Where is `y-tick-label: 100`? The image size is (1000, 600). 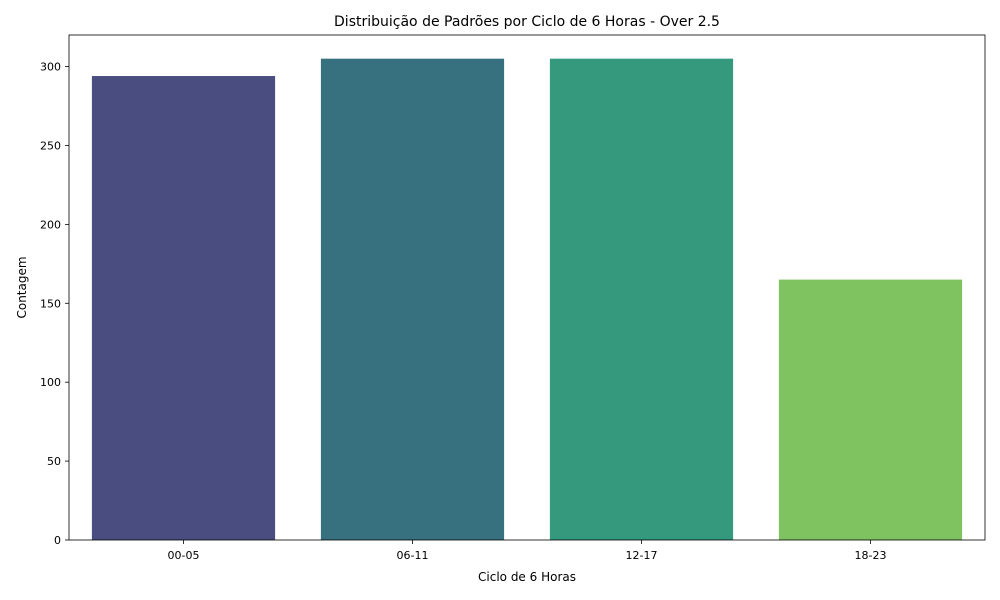 y-tick-label: 100 is located at coordinates (50, 382).